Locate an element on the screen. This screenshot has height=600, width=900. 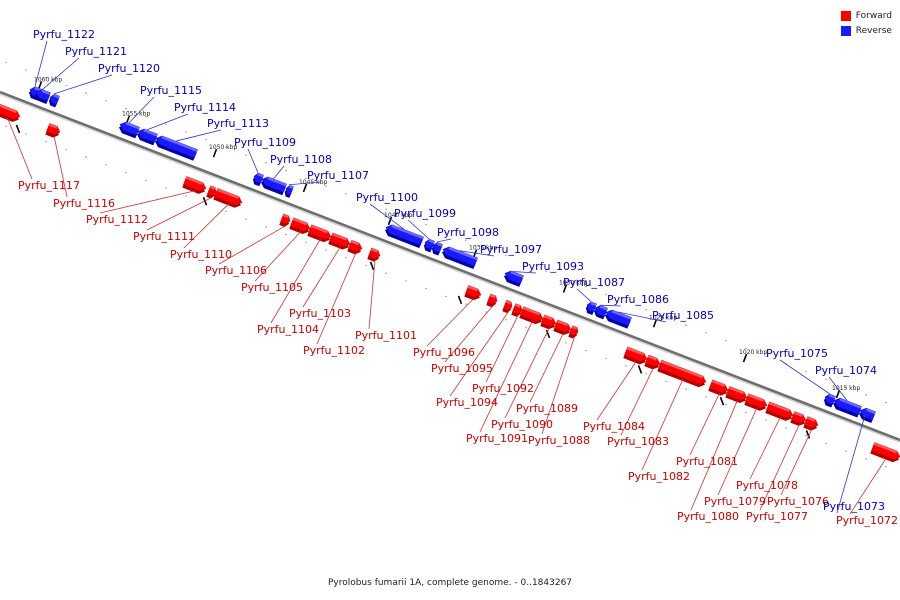
strand-legend: Forward Reverse is located at coordinates (866, 23).